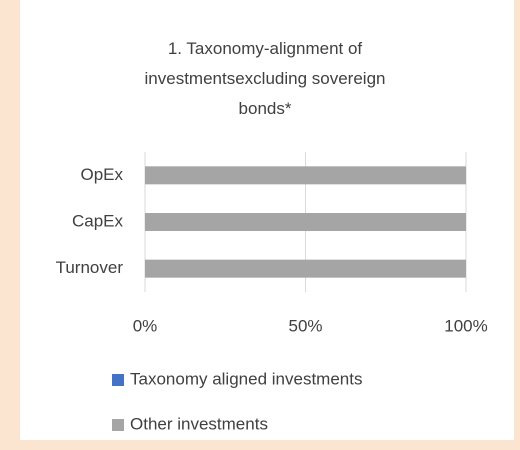 The image size is (520, 450). What do you see at coordinates (199, 423) in the screenshot?
I see `legend-label: Other investments` at bounding box center [199, 423].